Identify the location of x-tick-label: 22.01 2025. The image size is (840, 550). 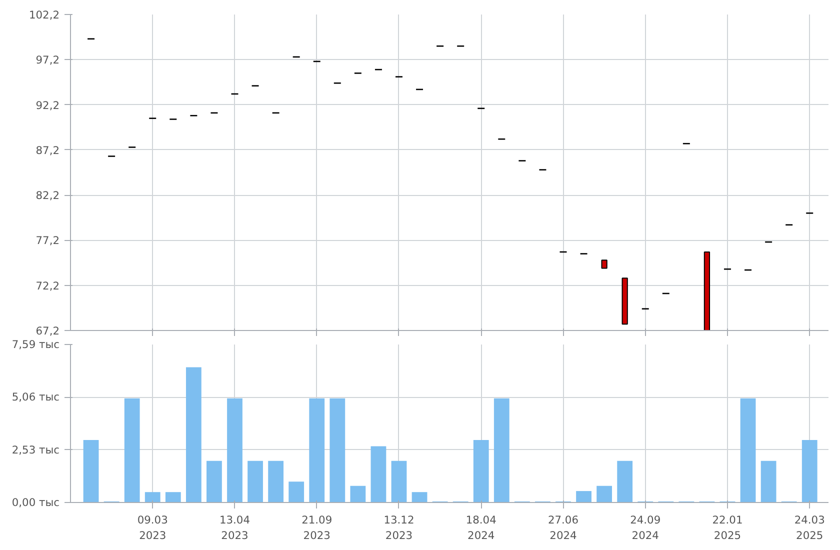
(727, 528).